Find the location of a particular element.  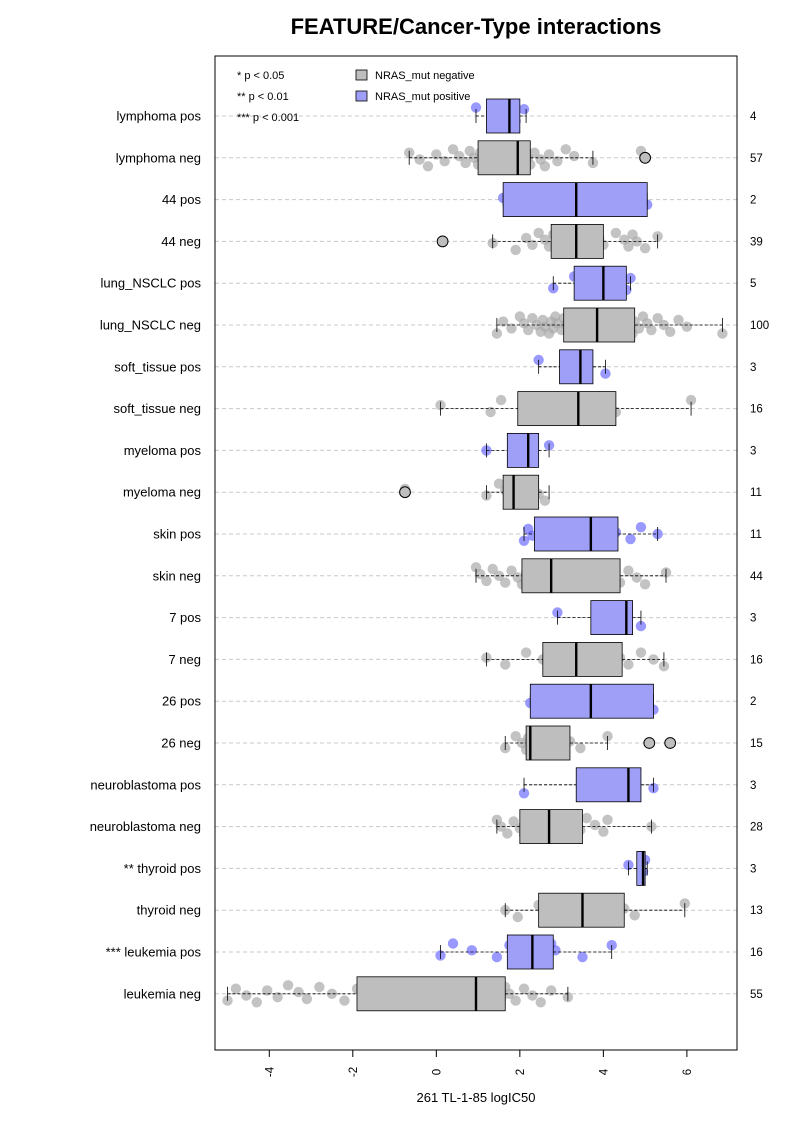

x-axis: -4 -2 0 2 4 6 is located at coordinates (479, 1063).